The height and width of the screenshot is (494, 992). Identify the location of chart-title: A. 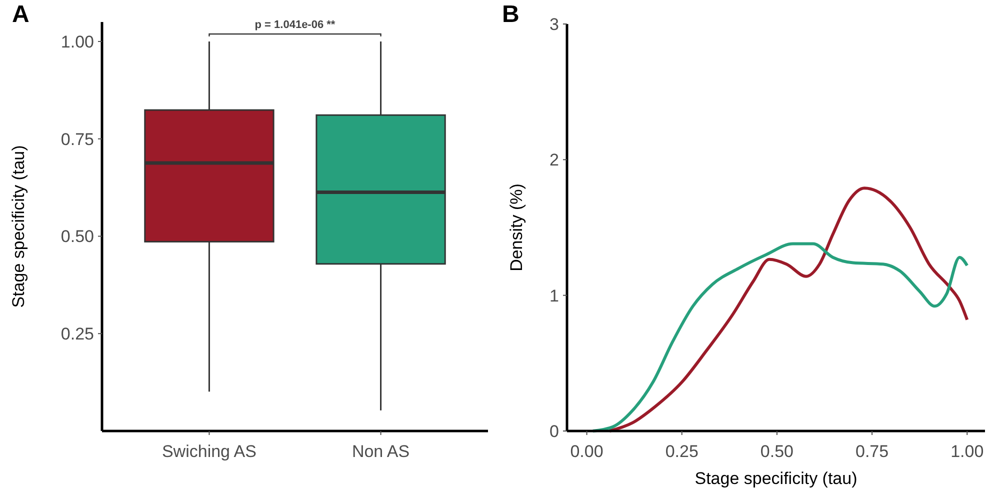
(21, 14).